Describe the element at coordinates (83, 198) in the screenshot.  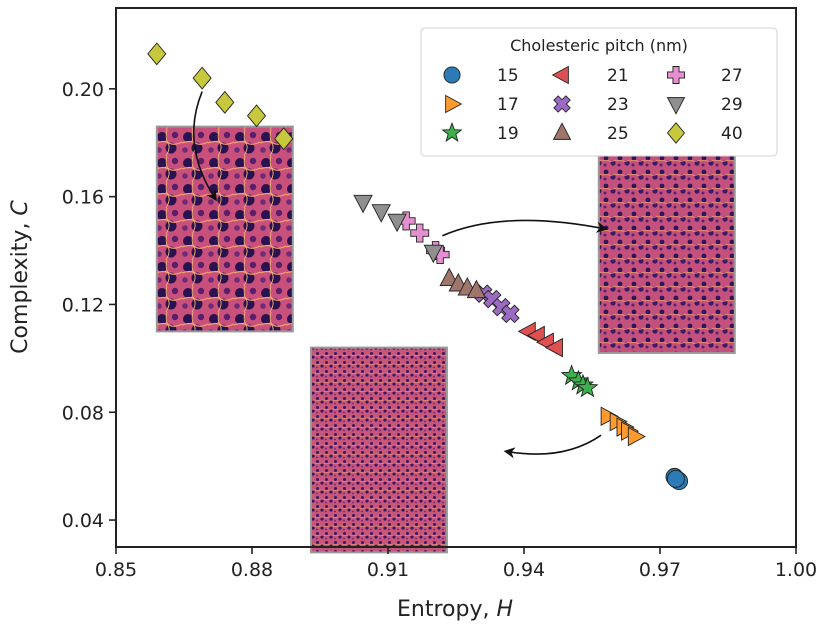
I see `y-tick-label: 0.16` at that location.